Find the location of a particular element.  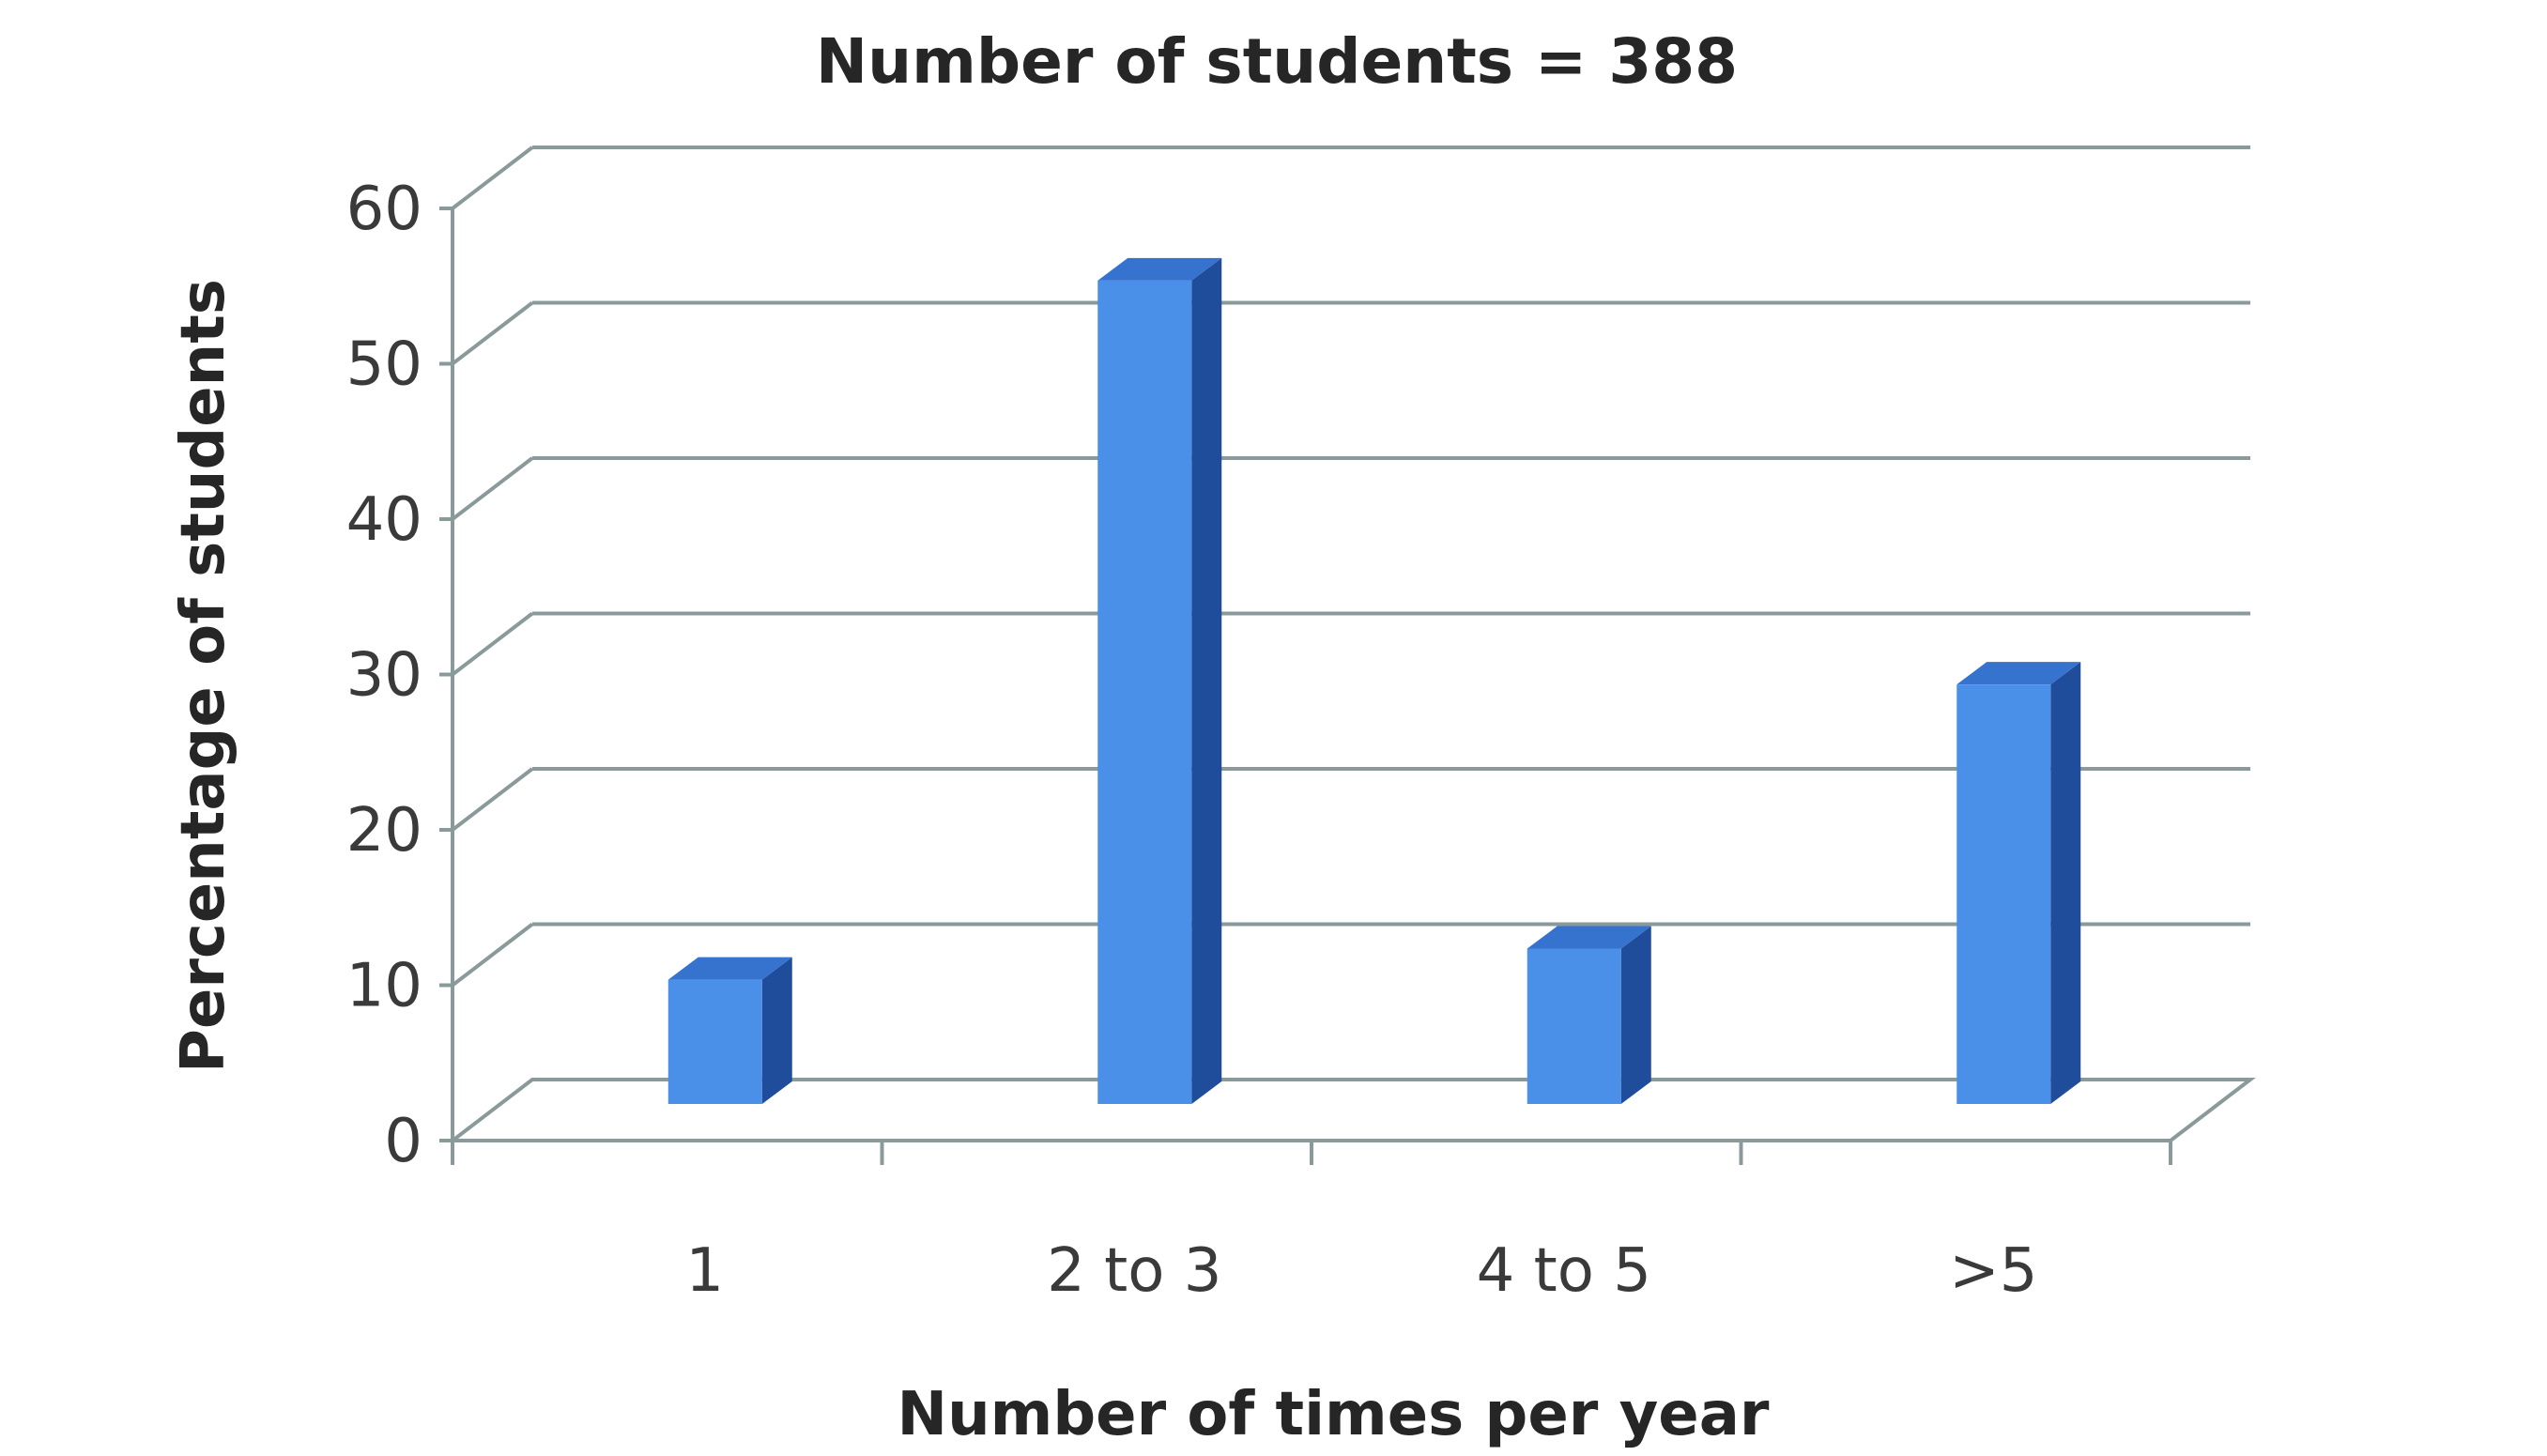

chart-floor is located at coordinates (1351, 1110).